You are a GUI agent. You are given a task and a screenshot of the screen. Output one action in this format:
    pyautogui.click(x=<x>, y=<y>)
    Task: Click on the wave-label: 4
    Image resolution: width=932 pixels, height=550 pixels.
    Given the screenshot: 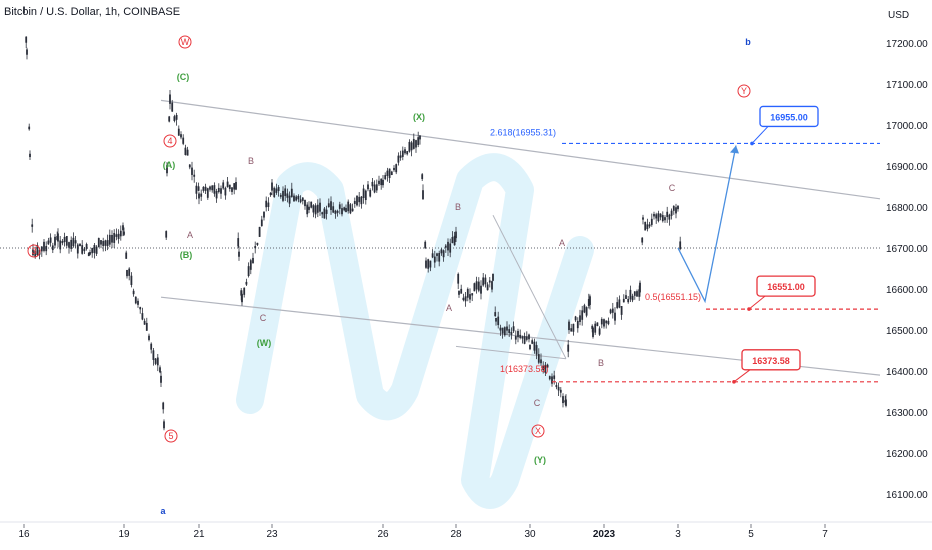 What is the action you would take?
    pyautogui.click(x=169, y=141)
    